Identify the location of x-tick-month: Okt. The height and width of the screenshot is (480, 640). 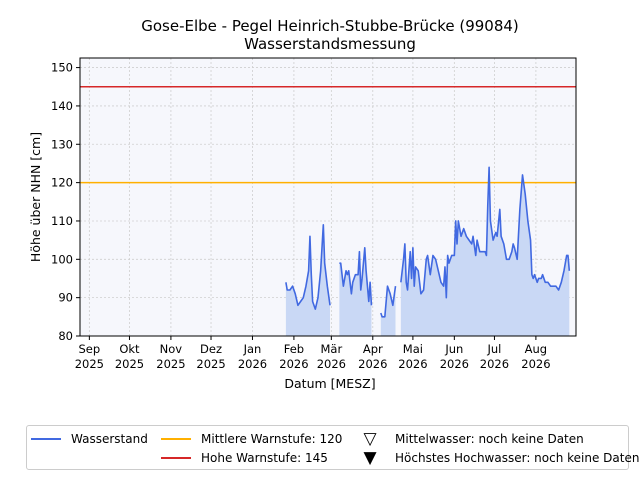
(129, 349).